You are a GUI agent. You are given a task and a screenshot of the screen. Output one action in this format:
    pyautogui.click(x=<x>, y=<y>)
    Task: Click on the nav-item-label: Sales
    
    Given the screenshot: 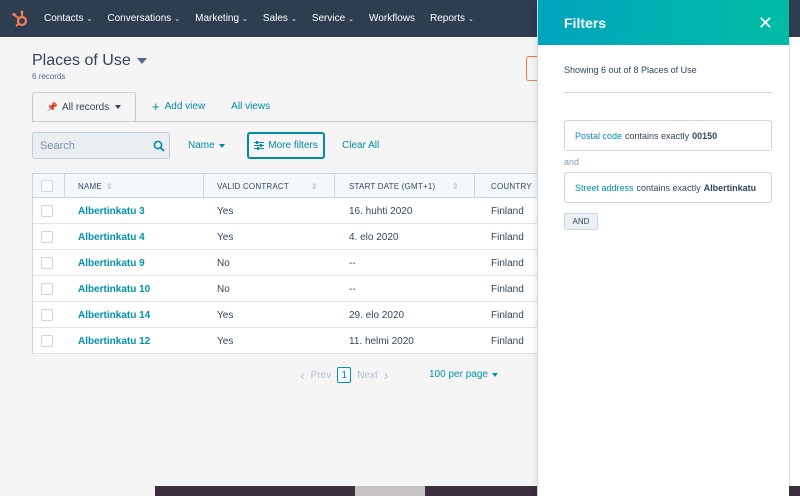 What is the action you would take?
    pyautogui.click(x=275, y=18)
    